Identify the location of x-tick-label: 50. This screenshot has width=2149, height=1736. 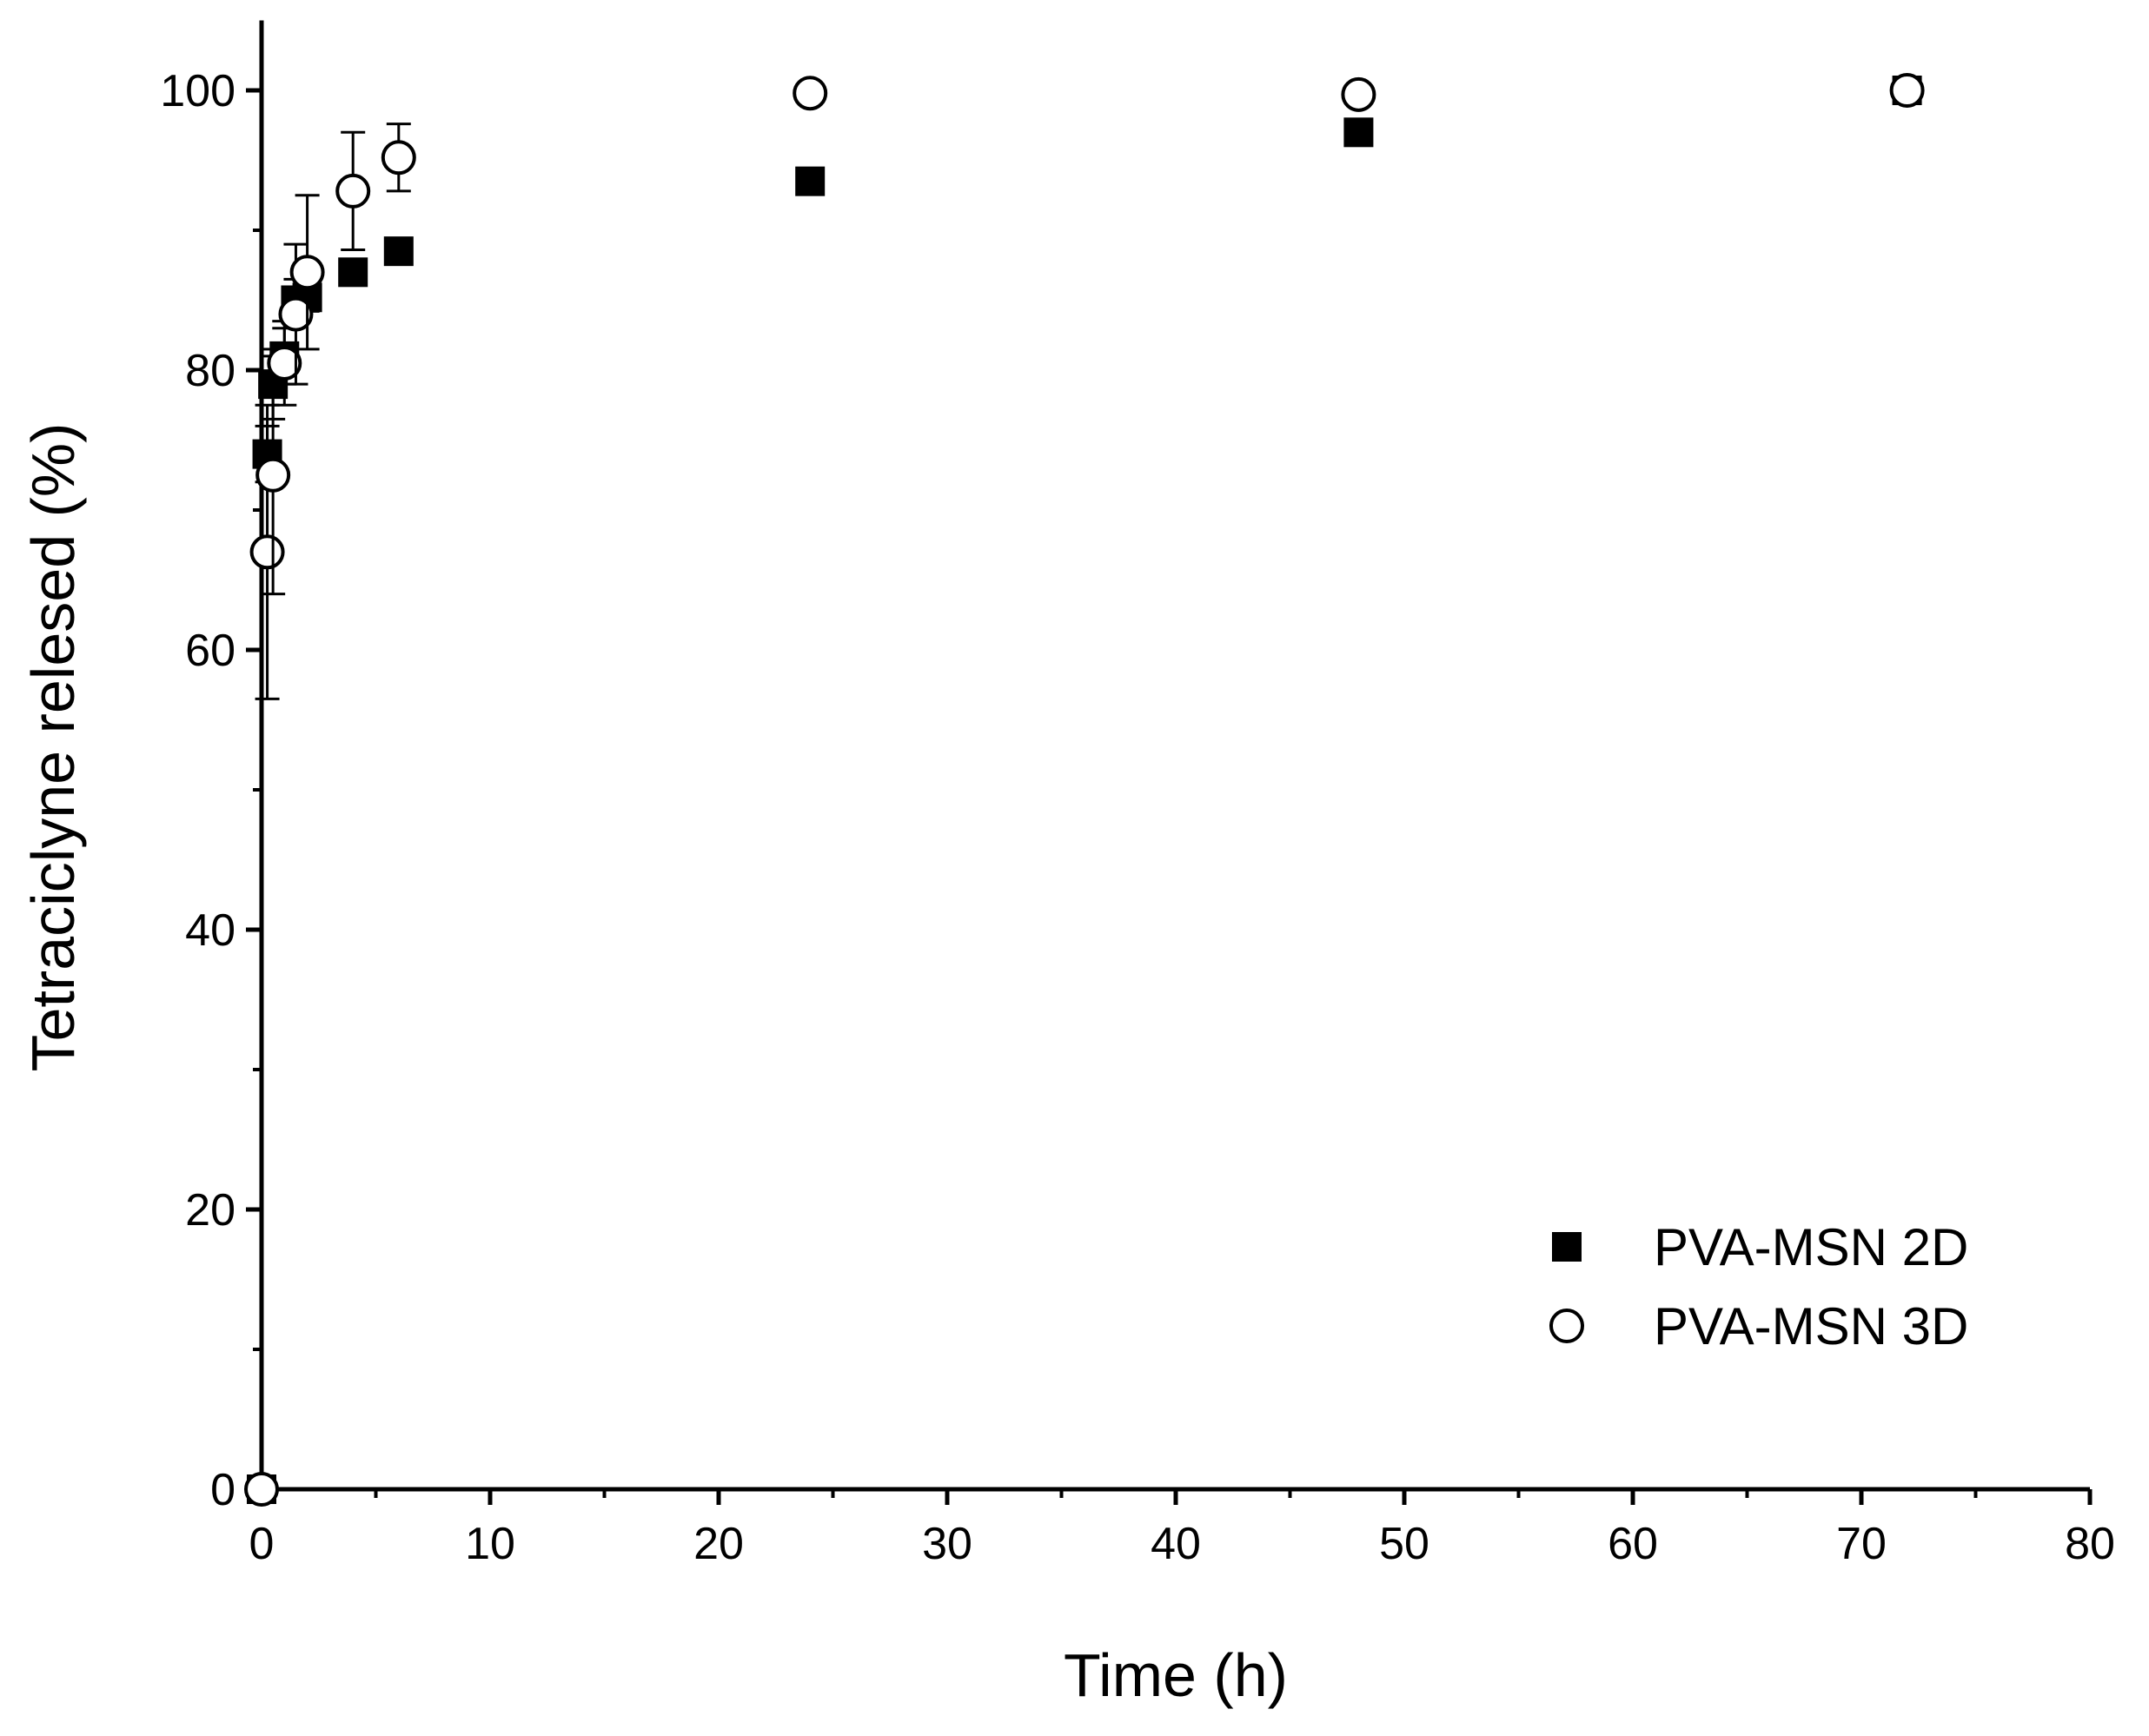
(1404, 1544).